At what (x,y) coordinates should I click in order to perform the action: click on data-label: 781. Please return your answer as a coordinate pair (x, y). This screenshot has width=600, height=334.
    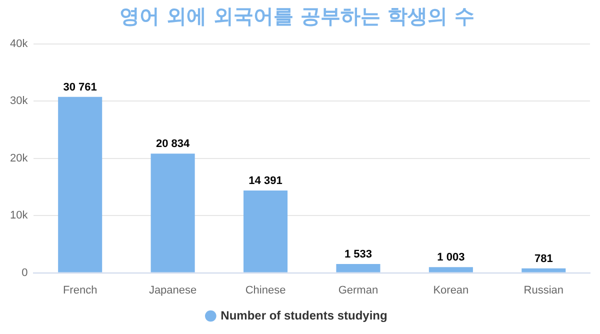
    Looking at the image, I should click on (543, 258).